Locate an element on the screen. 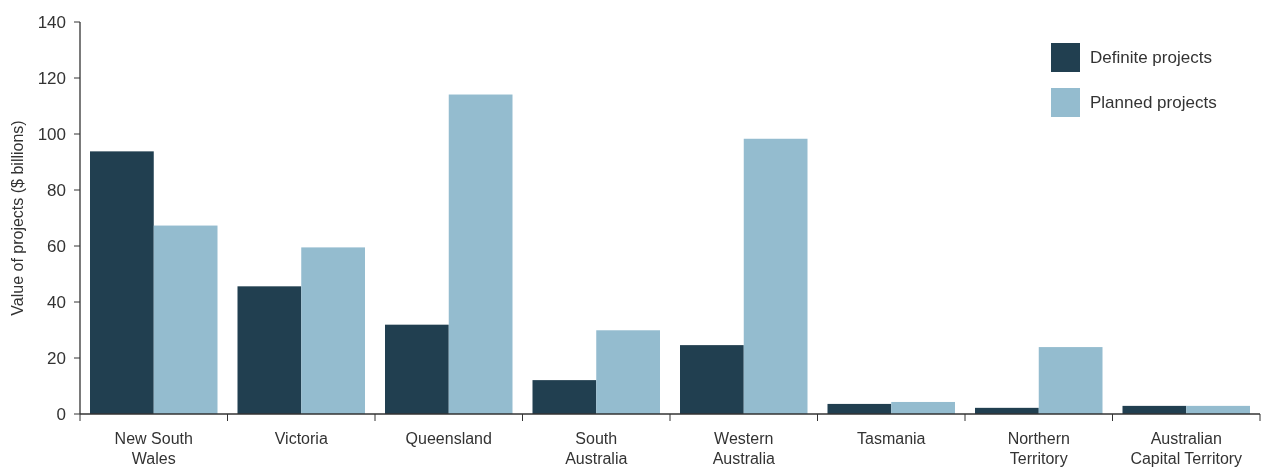 This screenshot has height=470, width=1271. y-tick-label: 20 is located at coordinates (56, 358).